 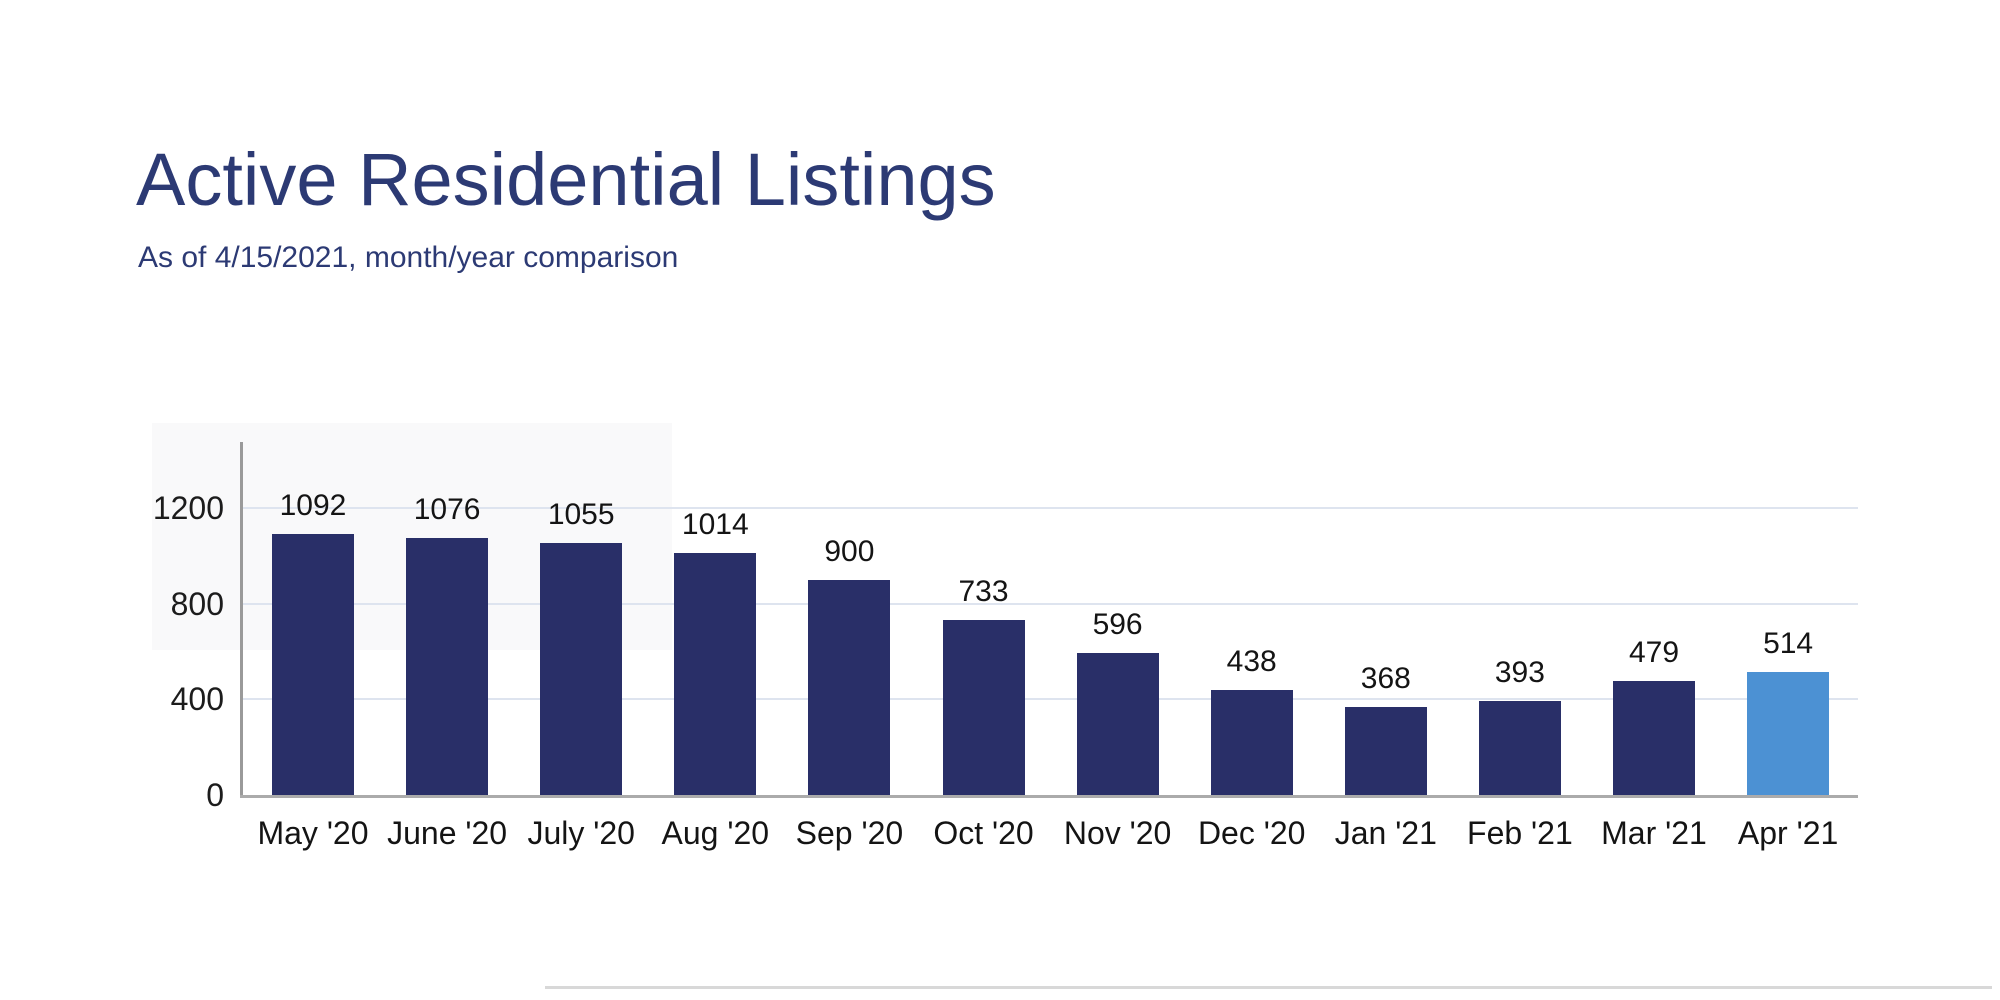 What do you see at coordinates (1117, 833) in the screenshot?
I see `x-axis-tick-label: Nov '20` at bounding box center [1117, 833].